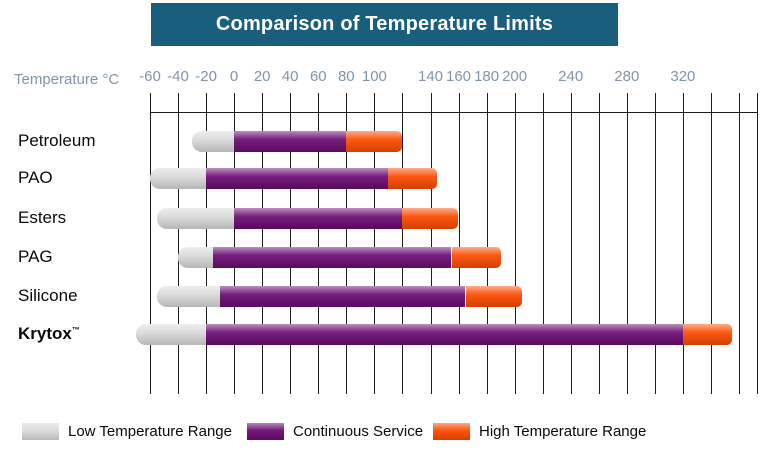 The height and width of the screenshot is (465, 768). What do you see at coordinates (458, 76) in the screenshot?
I see `axis-tick-label: 160` at bounding box center [458, 76].